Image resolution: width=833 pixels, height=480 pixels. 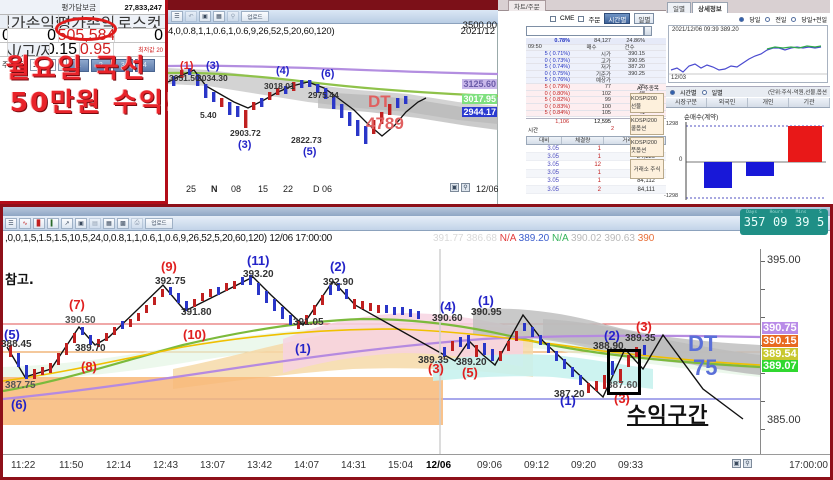 What do you see at coordinates (596, 54) in the screenshot?
I see `order-book-ask-row: 5 ( 0.71%) 시가 390.15` at bounding box center [596, 54].